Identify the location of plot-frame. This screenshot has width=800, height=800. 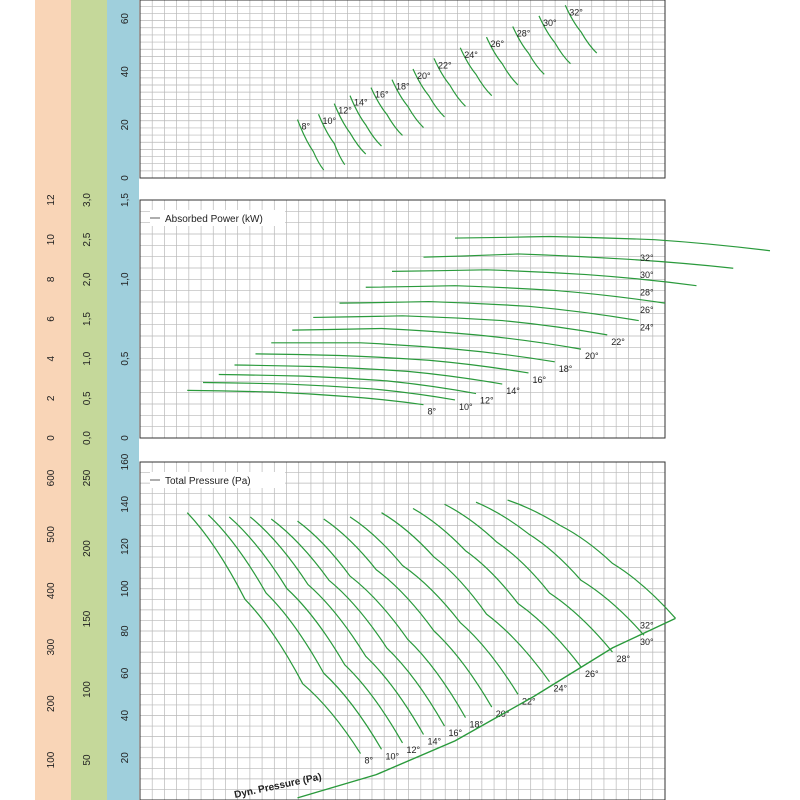
(402, 89).